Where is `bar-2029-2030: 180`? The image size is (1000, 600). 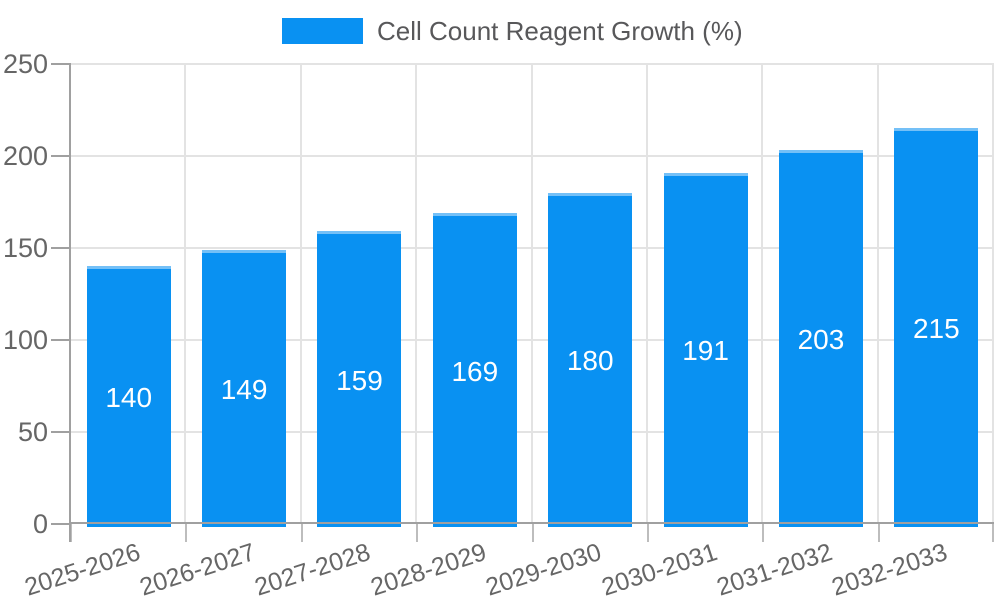 bar-2029-2030: 180 is located at coordinates (590, 359).